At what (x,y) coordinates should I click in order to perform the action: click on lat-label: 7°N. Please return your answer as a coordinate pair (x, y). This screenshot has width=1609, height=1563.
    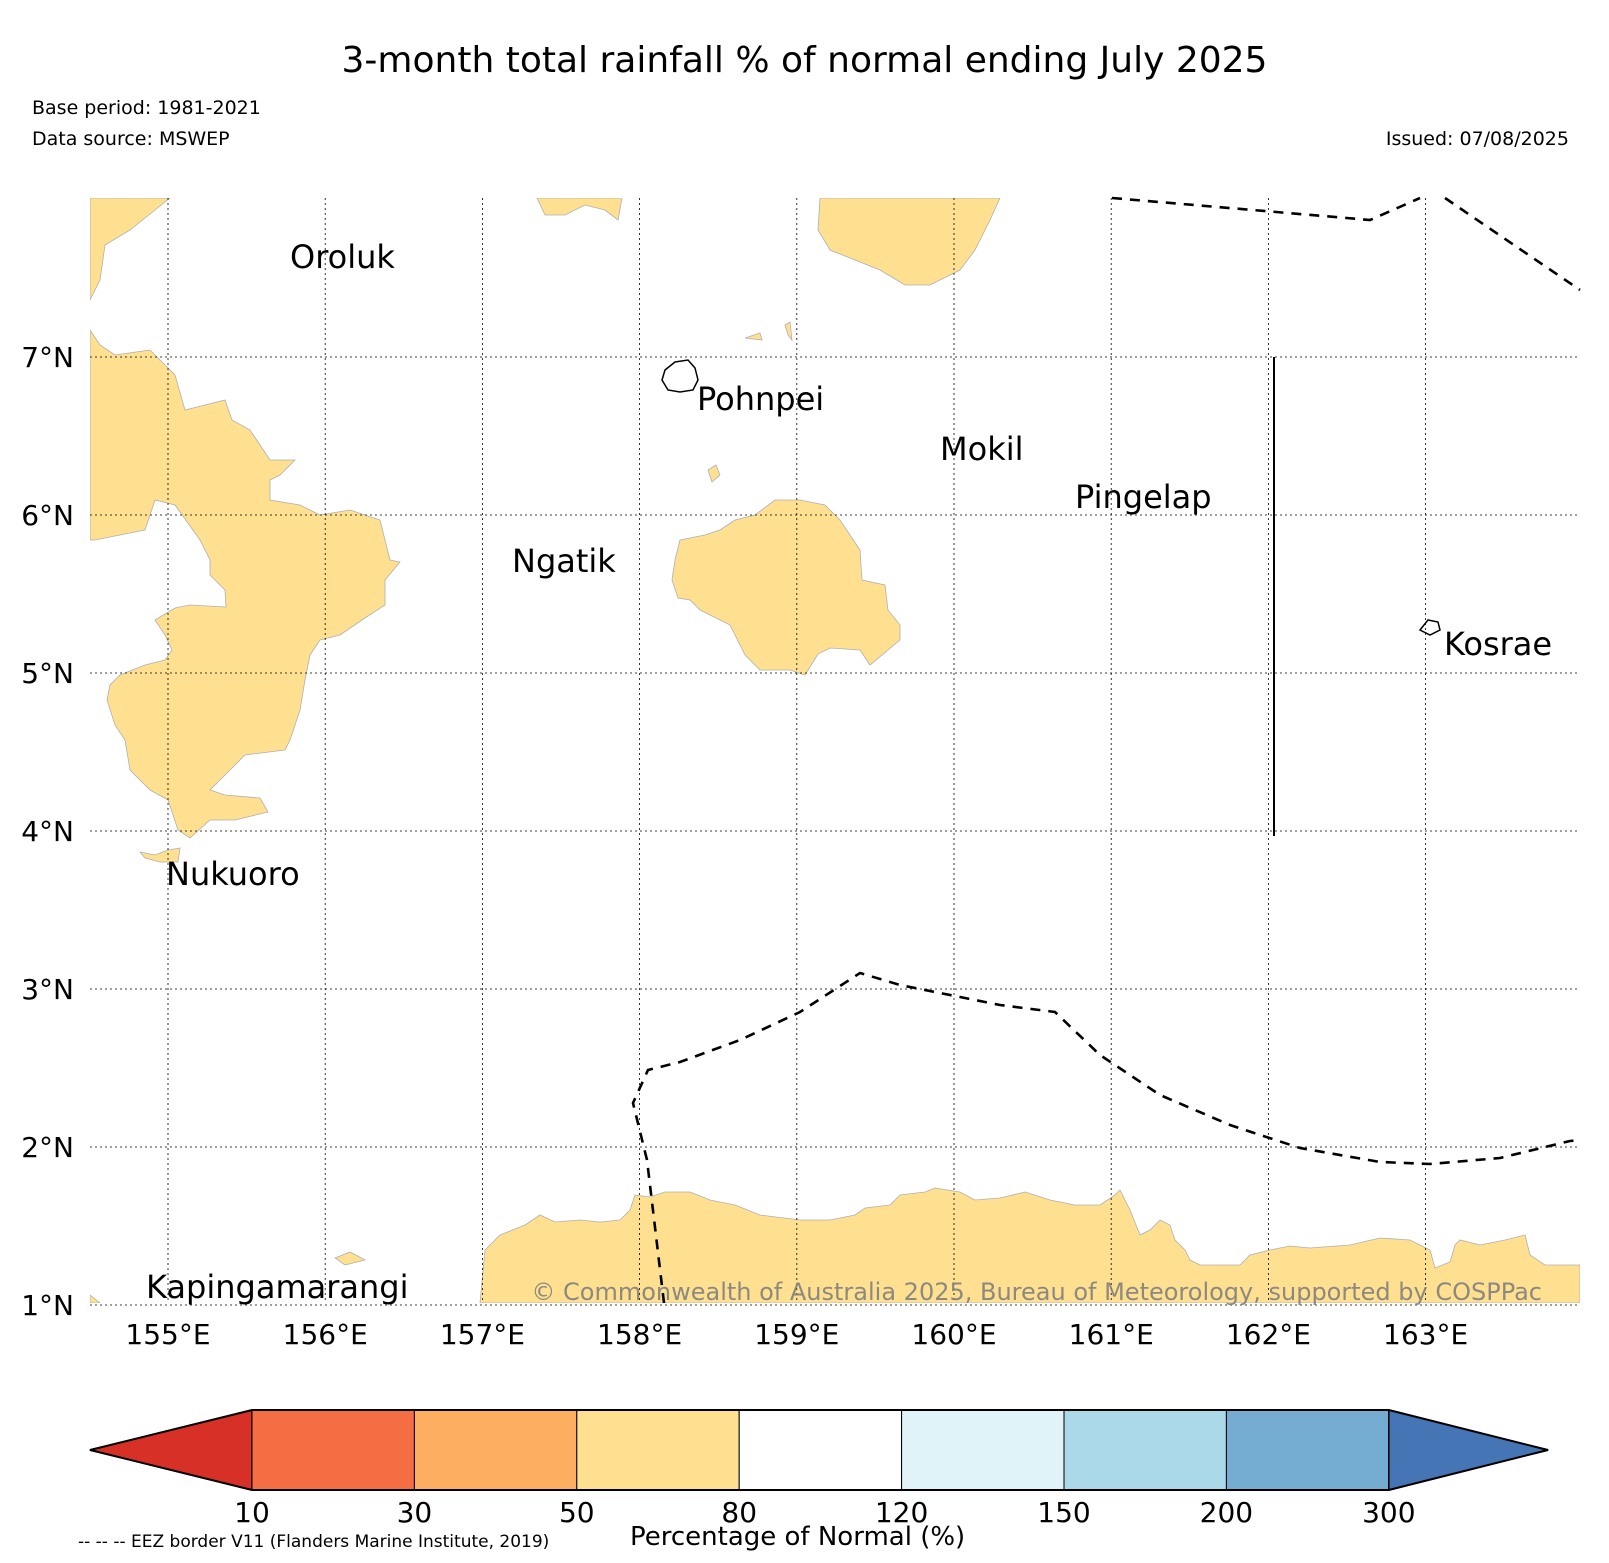
    Looking at the image, I should click on (47, 357).